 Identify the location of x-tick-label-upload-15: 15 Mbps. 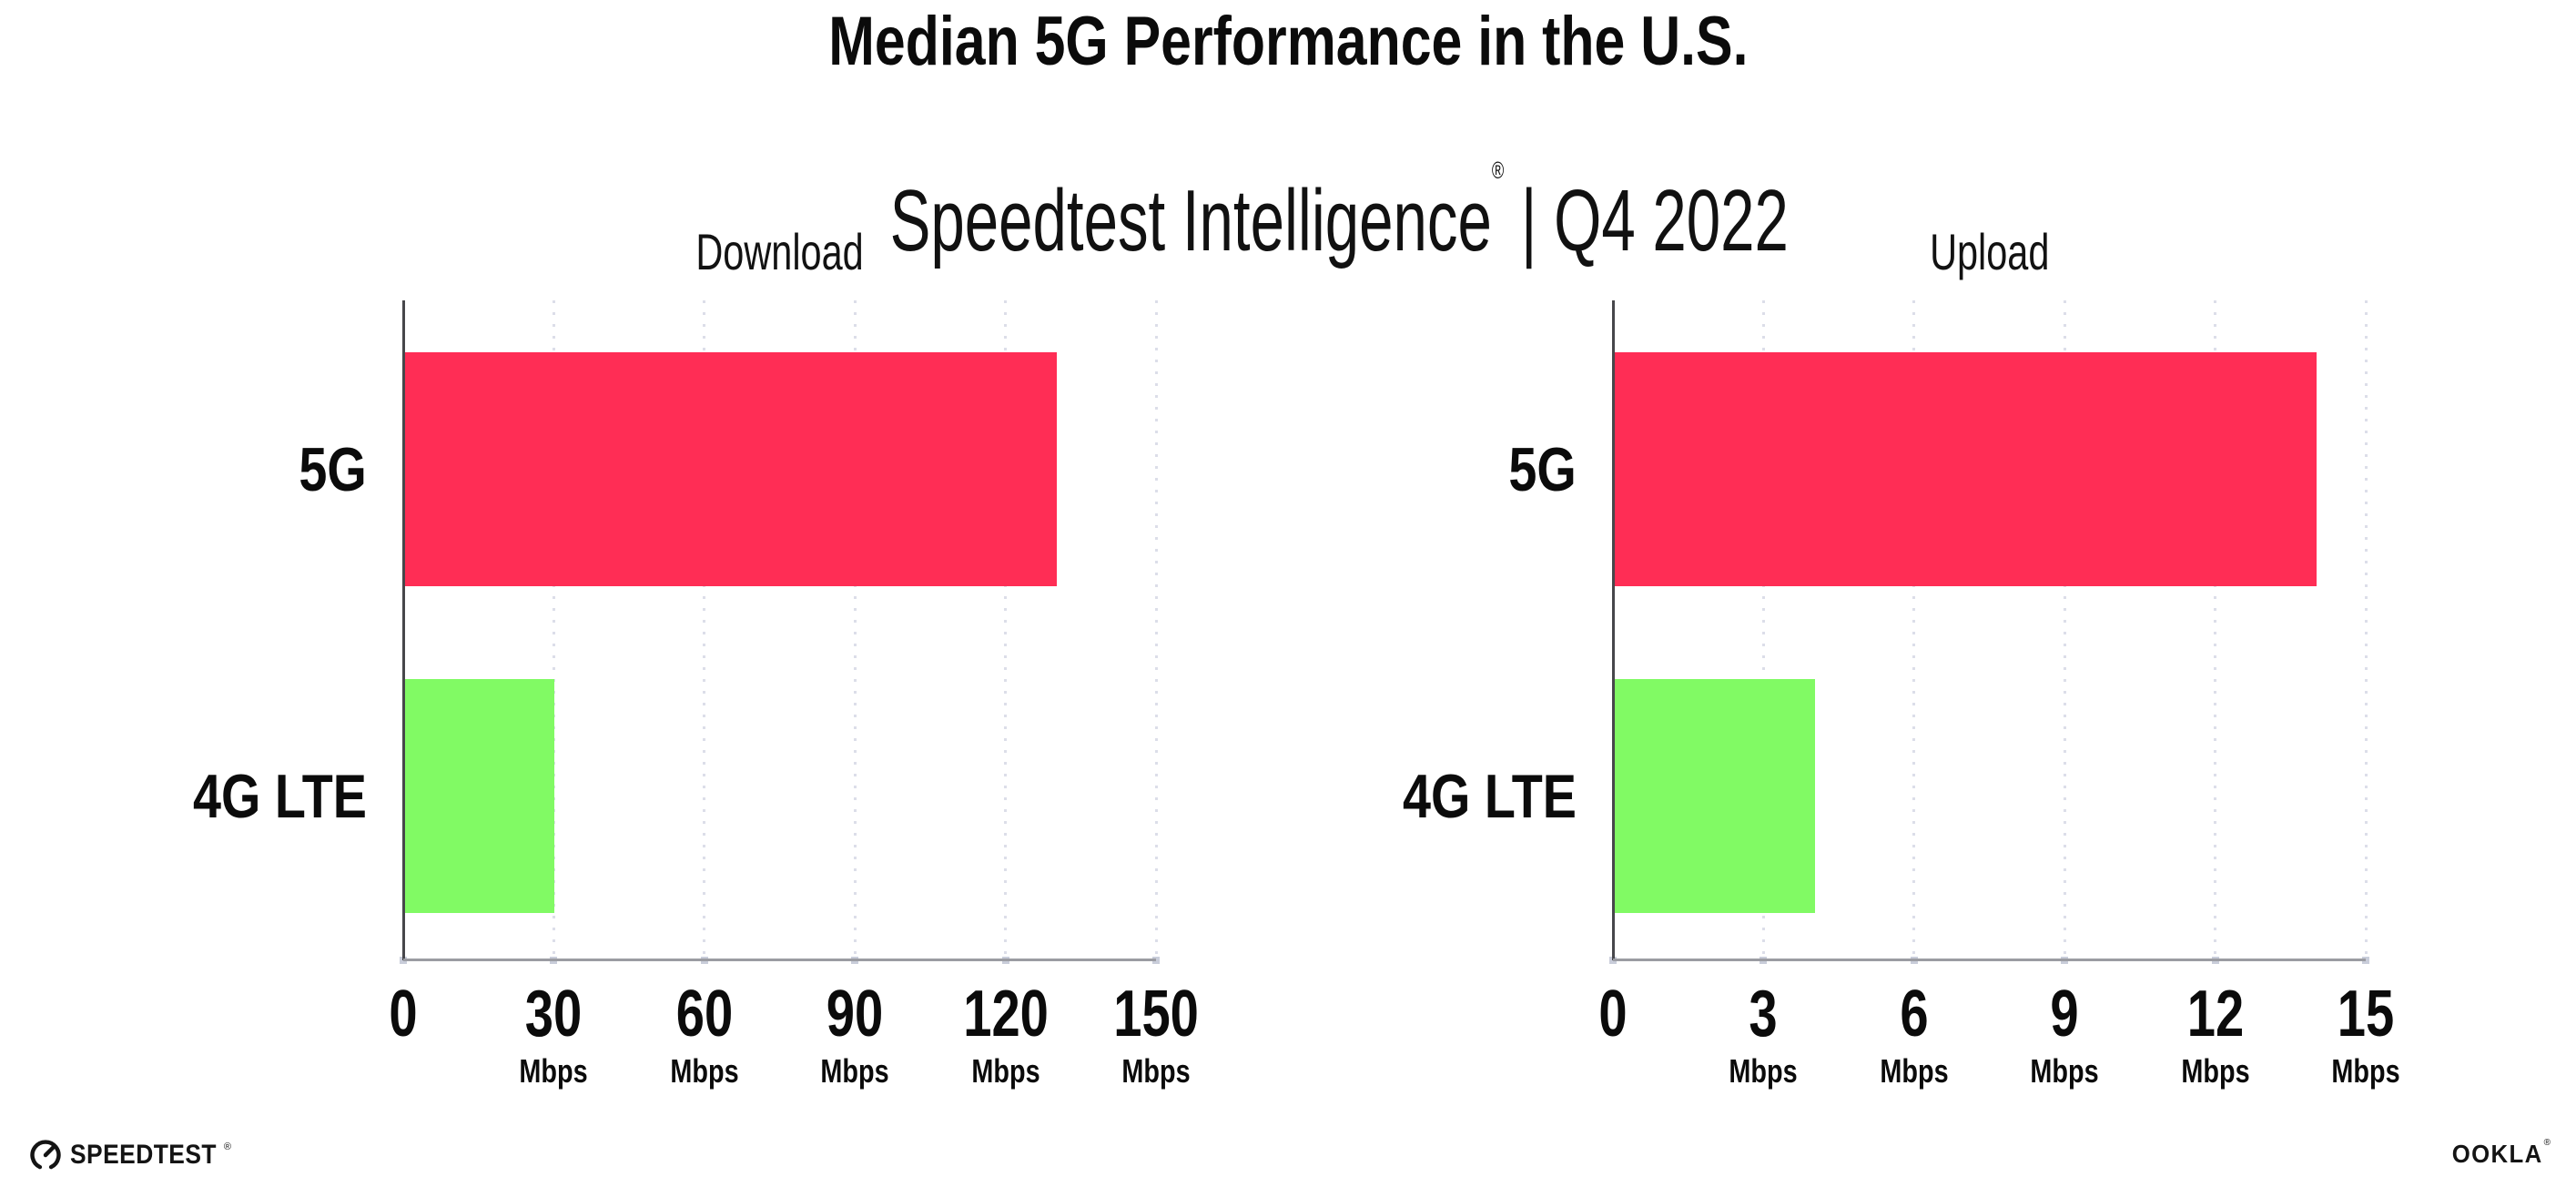
(2366, 1034).